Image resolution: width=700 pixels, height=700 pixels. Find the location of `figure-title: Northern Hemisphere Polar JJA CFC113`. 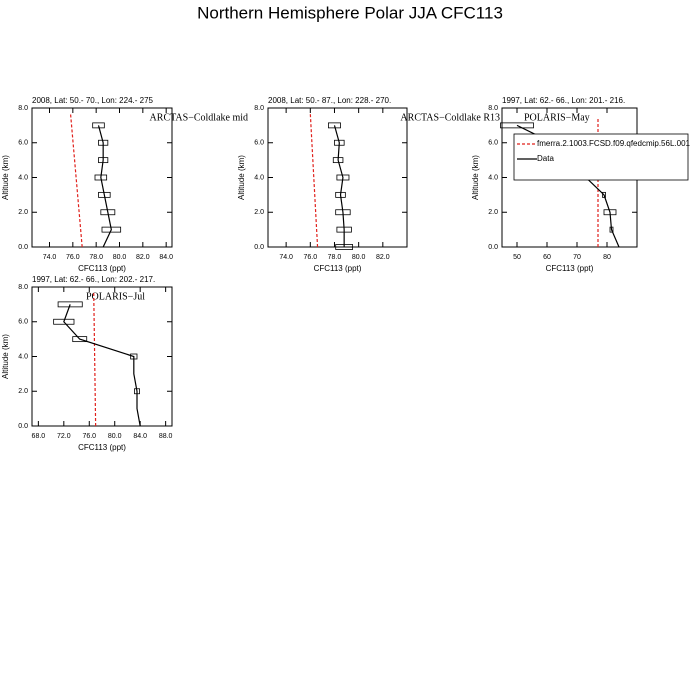

figure-title: Northern Hemisphere Polar JJA CFC113 is located at coordinates (350, 12).